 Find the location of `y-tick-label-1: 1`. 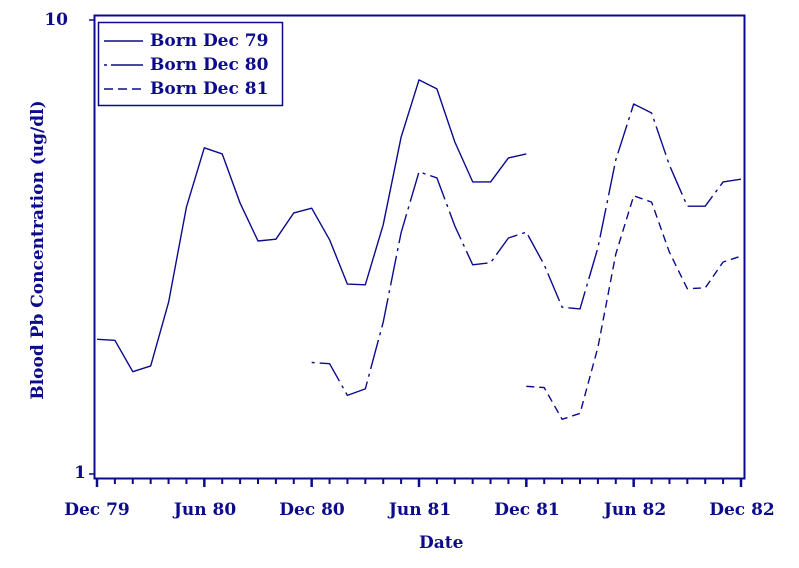

y-tick-label-1: 1 is located at coordinates (80, 473).